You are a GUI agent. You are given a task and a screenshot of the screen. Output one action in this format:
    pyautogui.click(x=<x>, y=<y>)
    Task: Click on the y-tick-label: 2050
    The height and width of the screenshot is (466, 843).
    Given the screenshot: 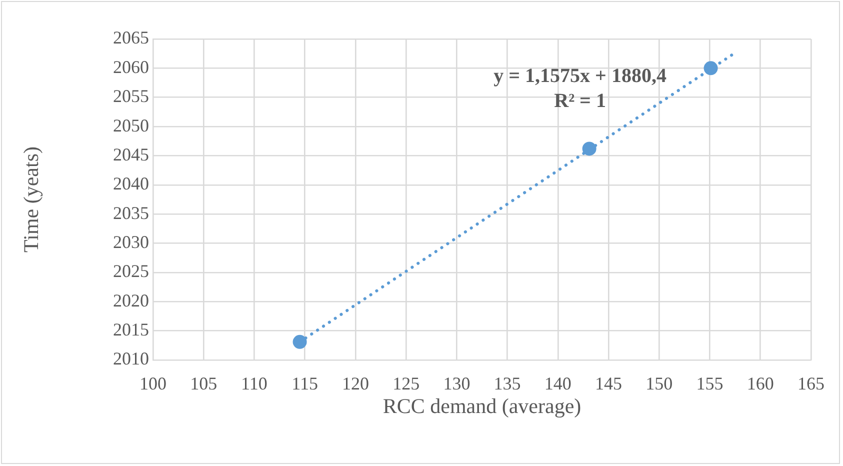 What is the action you would take?
    pyautogui.click(x=131, y=125)
    